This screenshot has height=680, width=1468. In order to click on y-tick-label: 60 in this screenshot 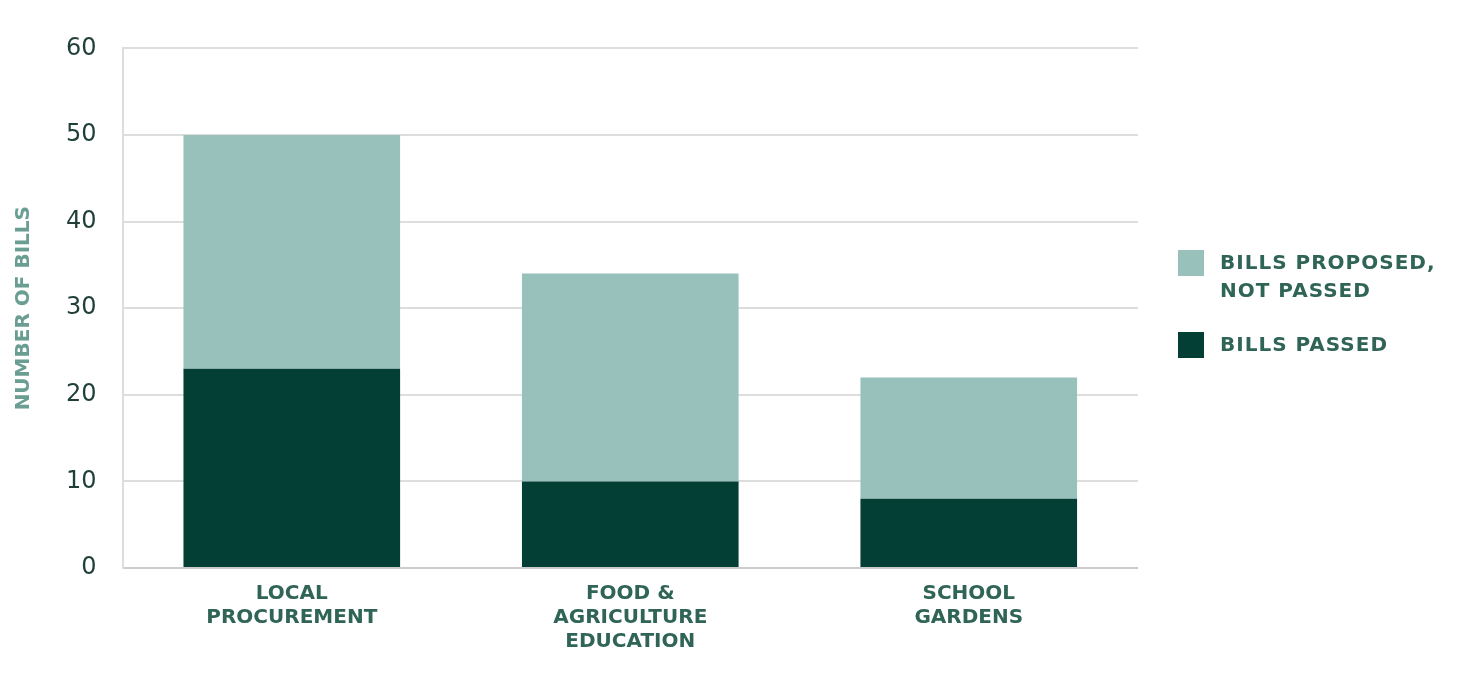, I will do `click(81, 46)`.